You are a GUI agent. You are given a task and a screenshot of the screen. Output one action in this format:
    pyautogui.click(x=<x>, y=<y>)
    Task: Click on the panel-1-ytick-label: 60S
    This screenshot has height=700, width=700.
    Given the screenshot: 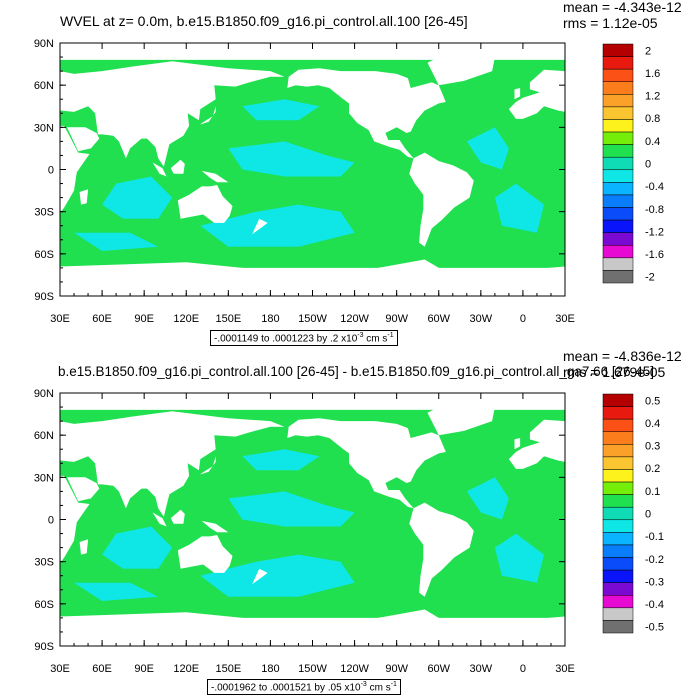 What is the action you would take?
    pyautogui.click(x=44, y=255)
    